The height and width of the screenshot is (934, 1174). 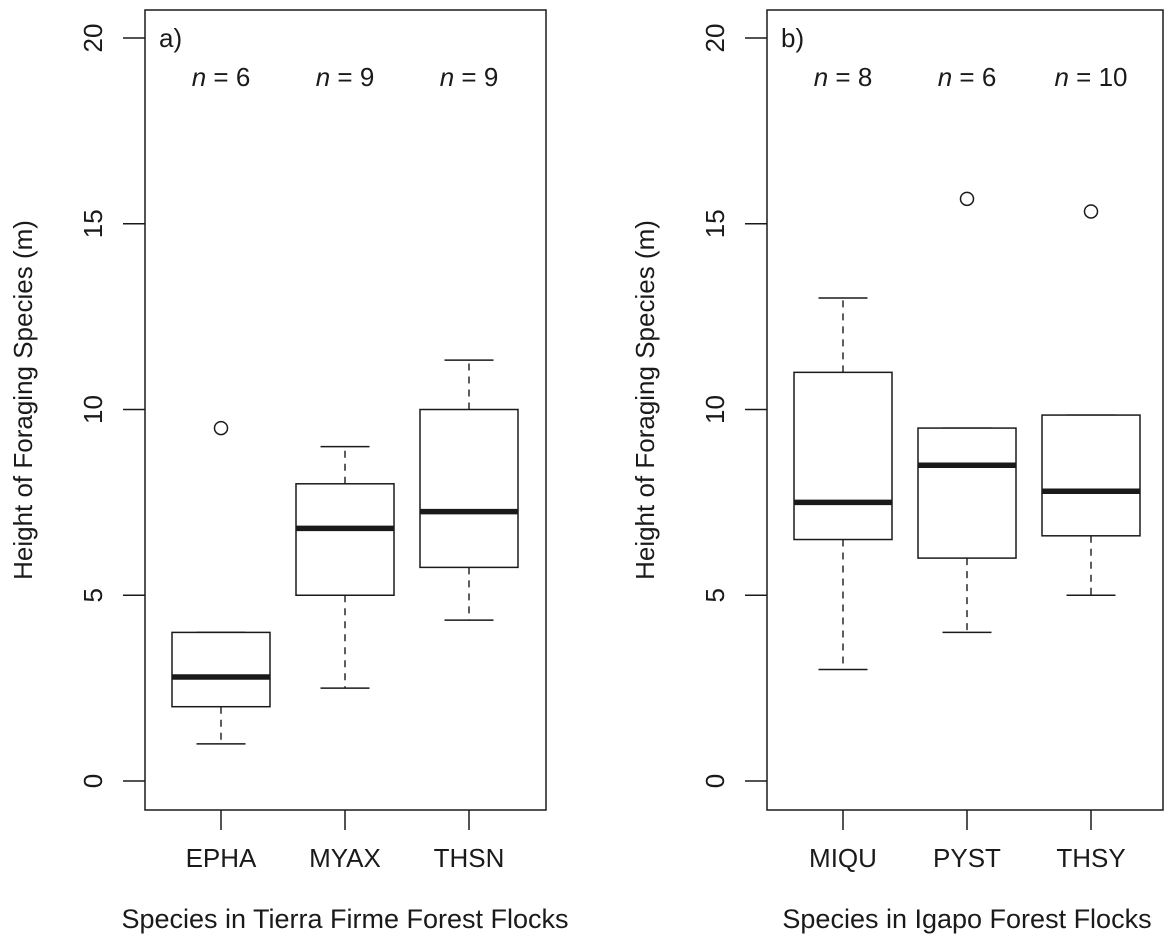 I want to click on n-value: = 10, so click(x=1098, y=77).